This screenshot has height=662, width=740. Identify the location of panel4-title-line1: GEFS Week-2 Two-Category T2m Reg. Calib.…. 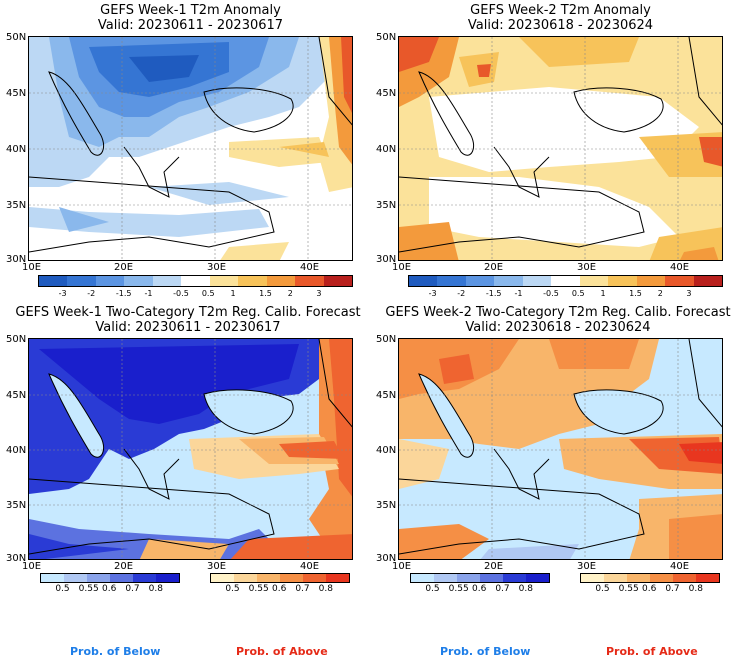
(558, 312).